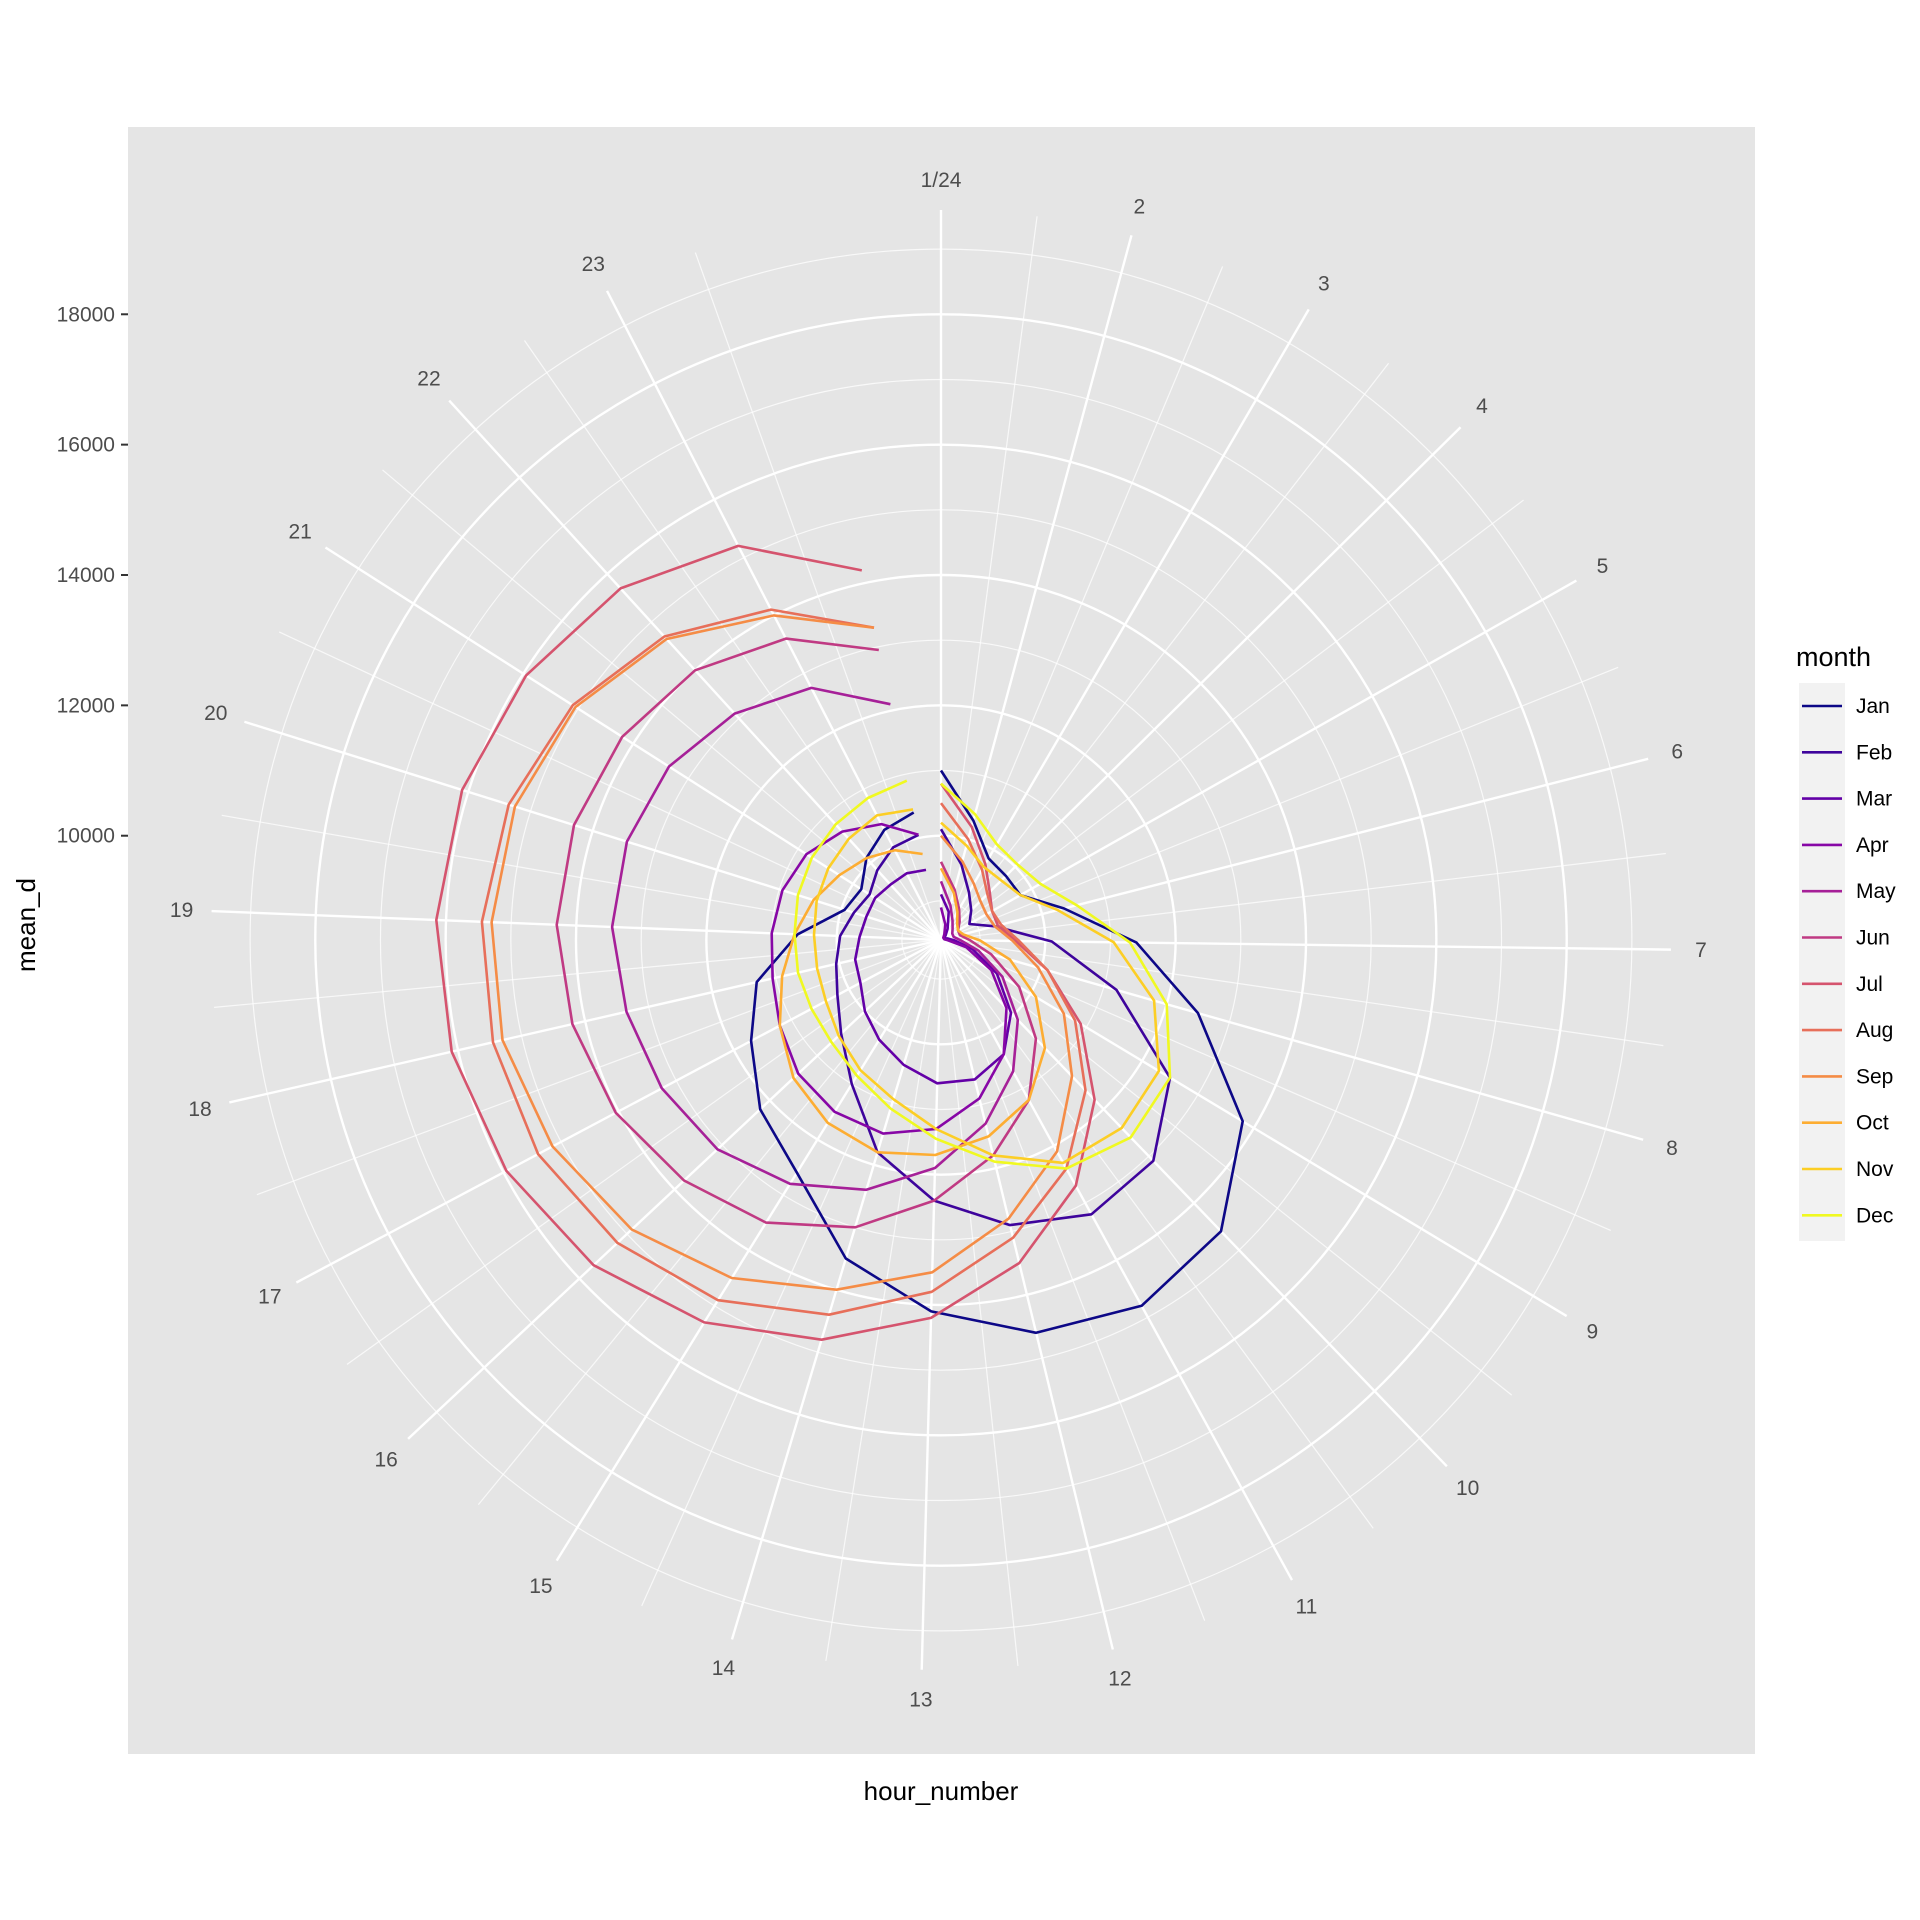 Image resolution: width=1920 pixels, height=1920 pixels. What do you see at coordinates (1677, 751) in the screenshot?
I see `x-tick-label: 6` at bounding box center [1677, 751].